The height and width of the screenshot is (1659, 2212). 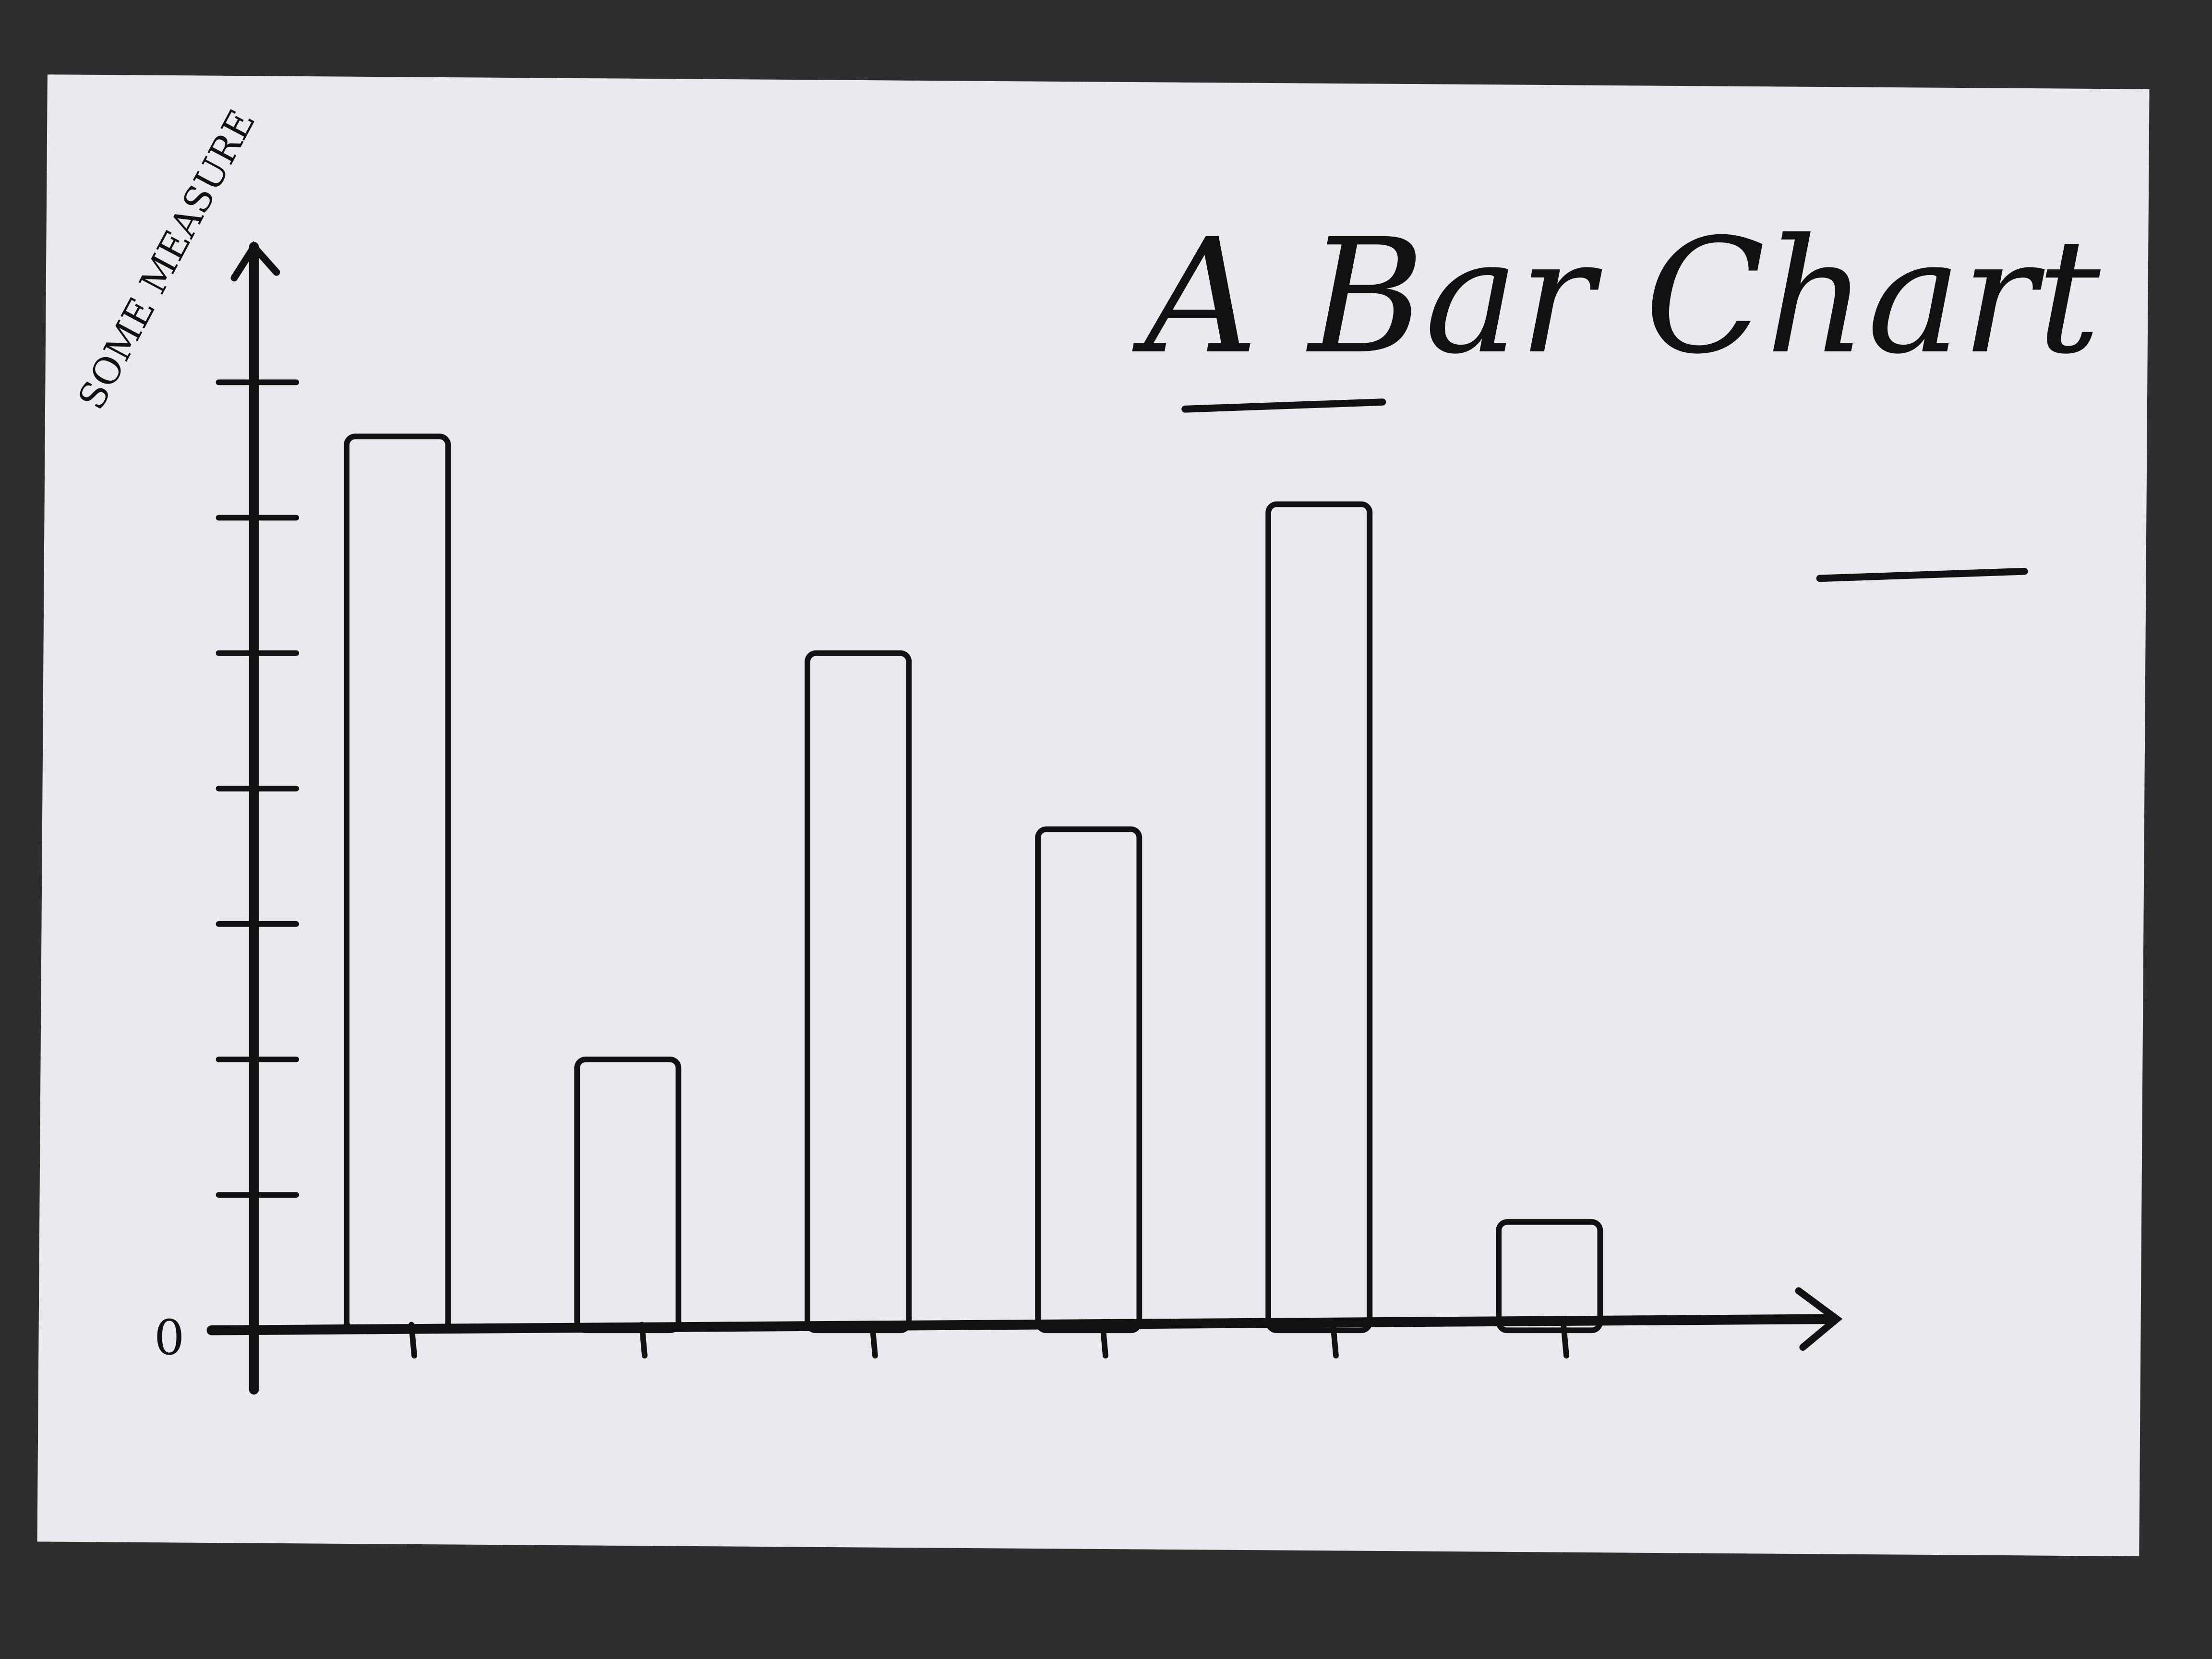 What do you see at coordinates (1616, 296) in the screenshot?
I see `chart-title: A Bar Chart` at bounding box center [1616, 296].